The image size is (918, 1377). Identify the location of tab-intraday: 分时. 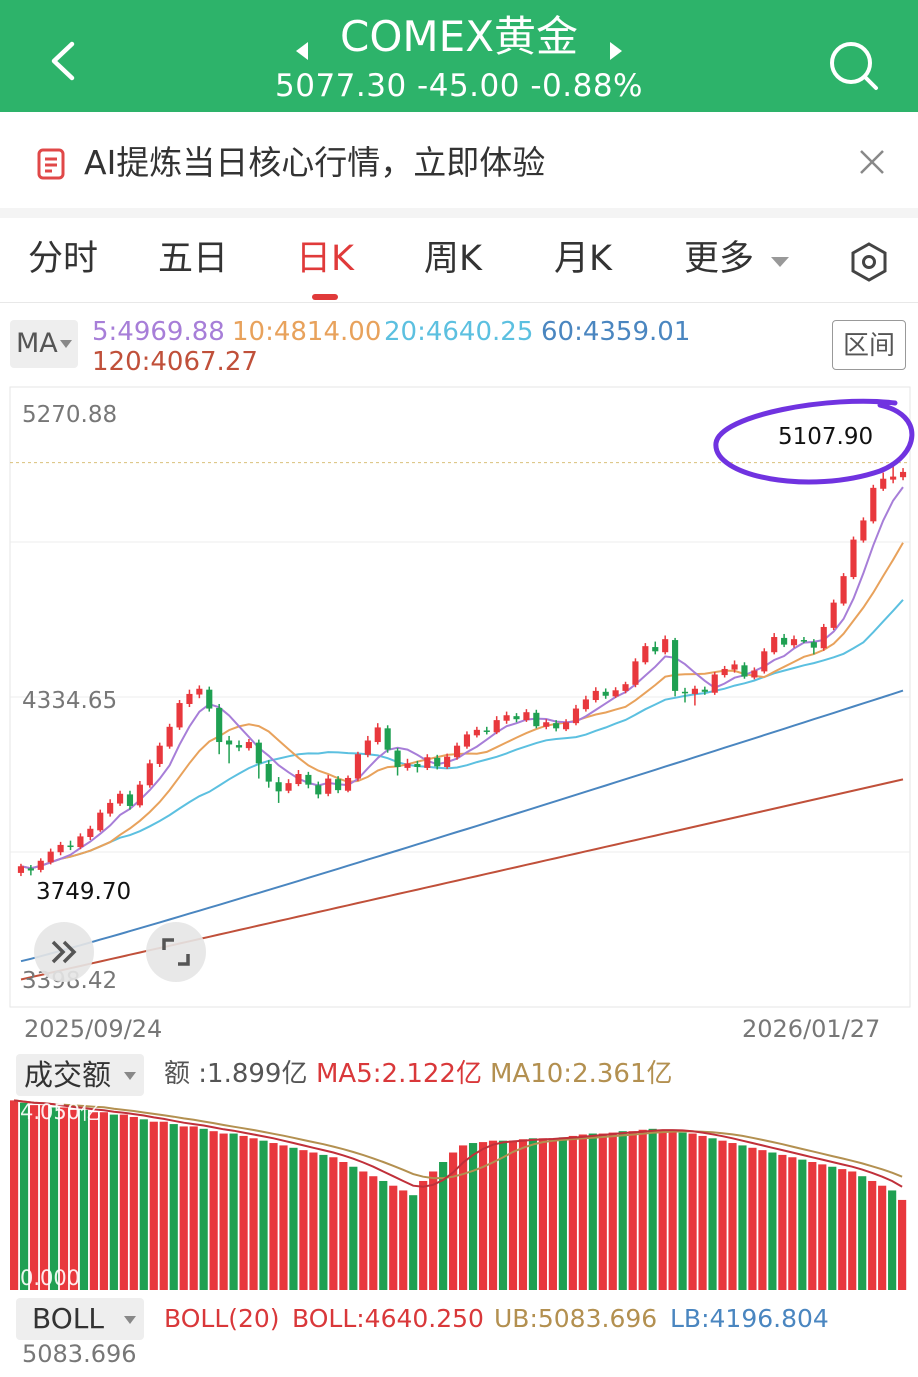
(63, 259).